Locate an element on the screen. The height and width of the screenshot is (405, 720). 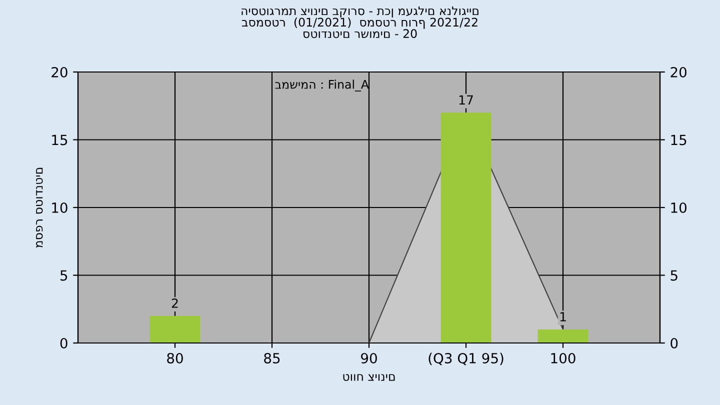
y-tick-label: 15 is located at coordinates (60, 140).